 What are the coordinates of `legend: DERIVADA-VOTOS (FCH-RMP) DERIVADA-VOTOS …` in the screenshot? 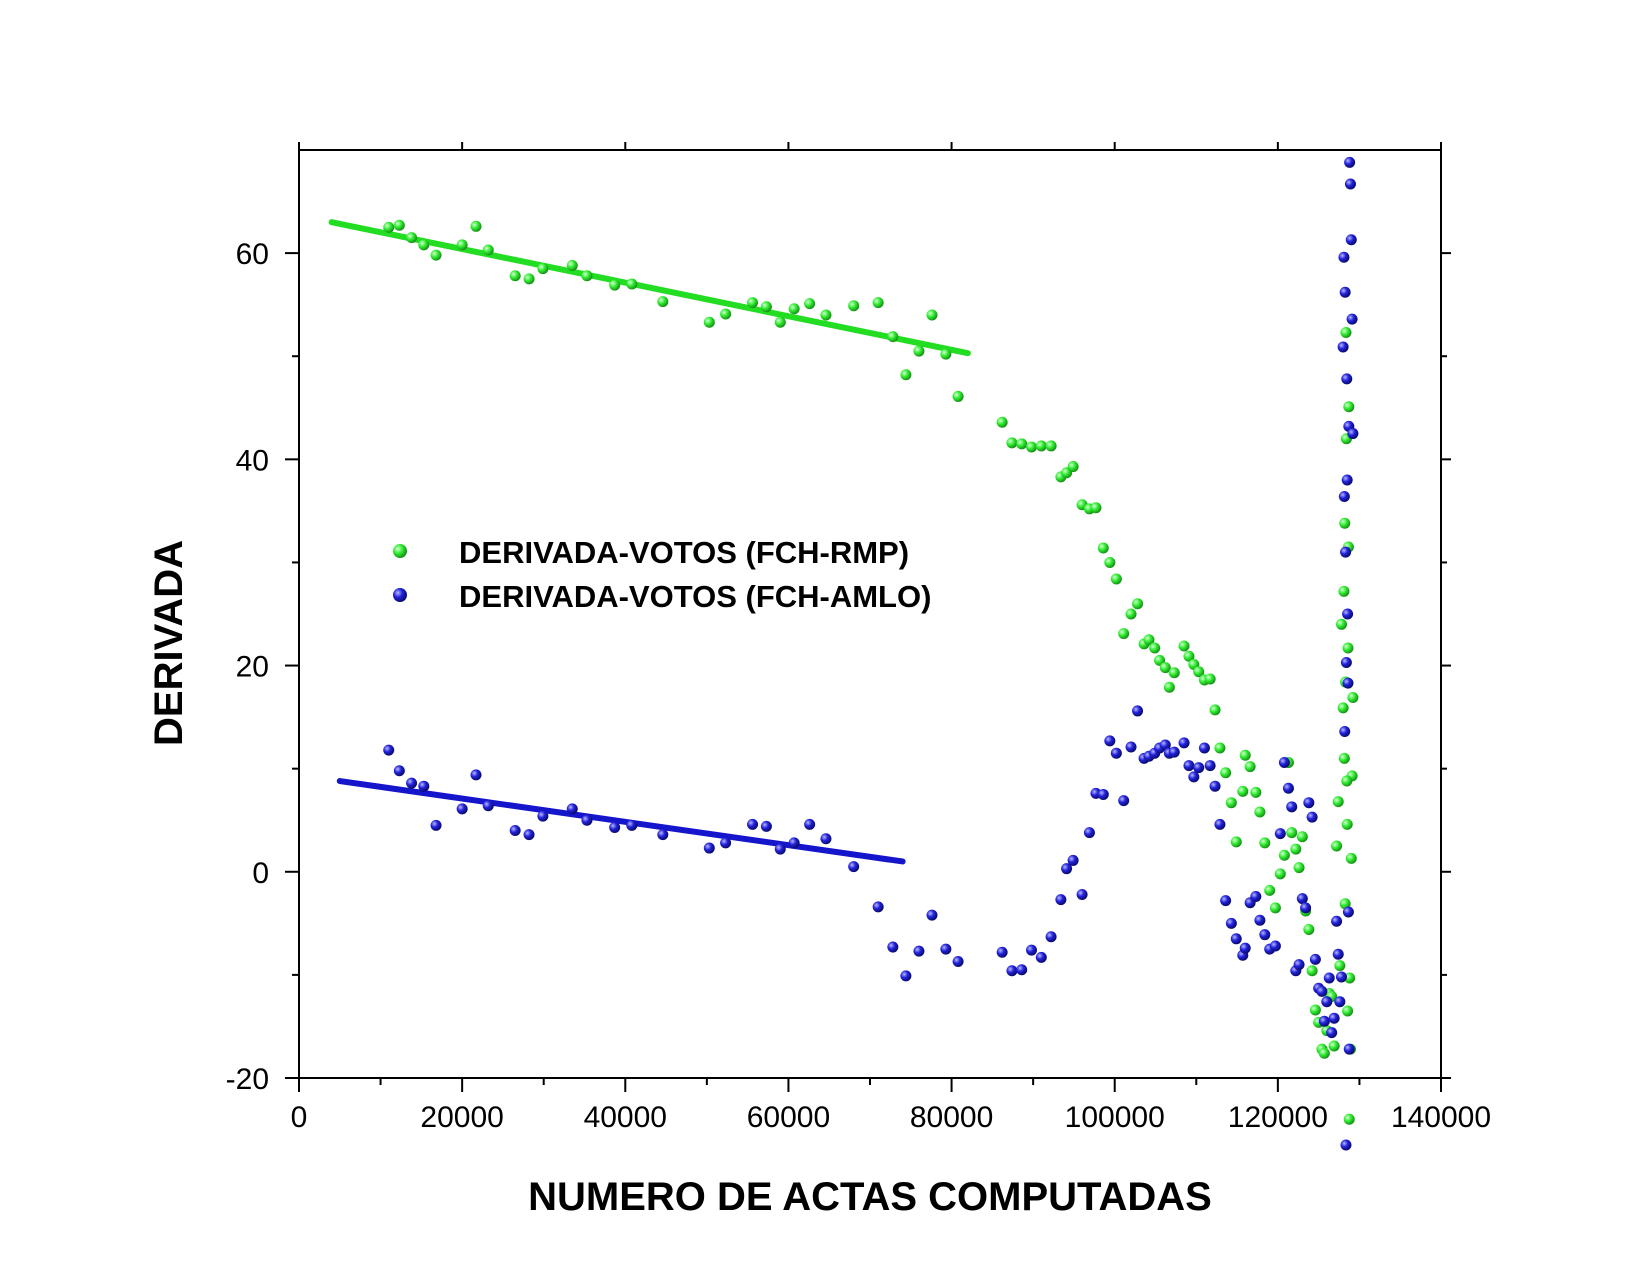 It's located at (662, 574).